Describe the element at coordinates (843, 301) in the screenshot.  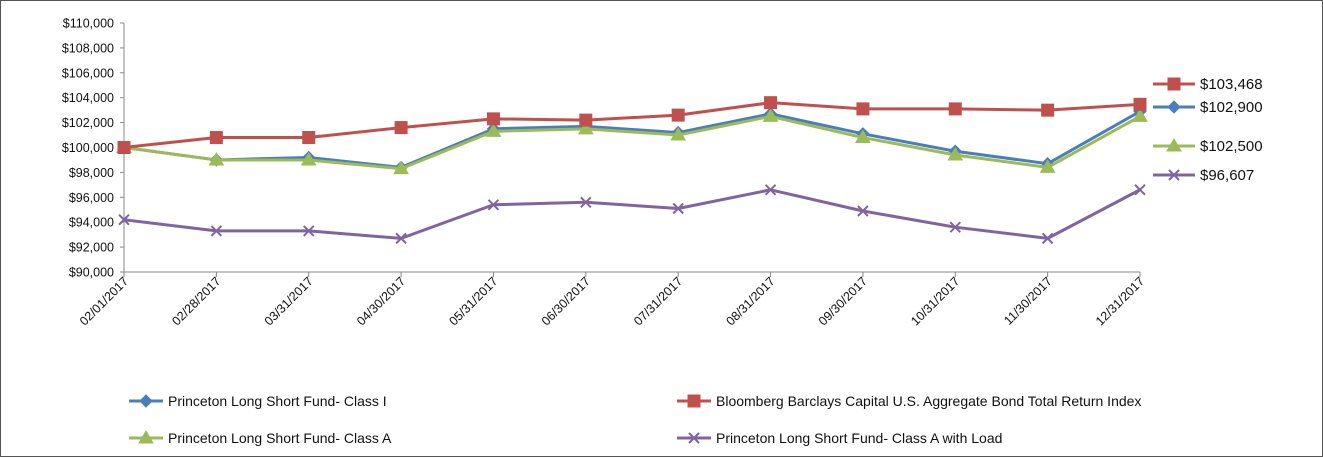
I see `x-tick-label: 09/30/2017` at that location.